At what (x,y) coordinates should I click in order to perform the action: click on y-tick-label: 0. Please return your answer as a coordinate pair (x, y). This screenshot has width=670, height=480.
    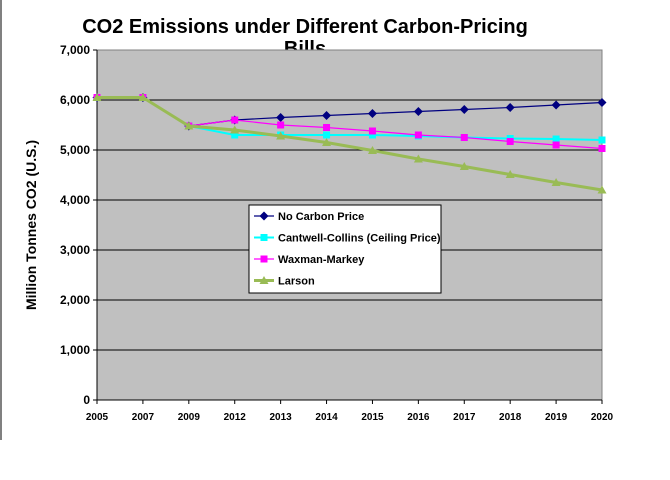
    Looking at the image, I should click on (86, 400).